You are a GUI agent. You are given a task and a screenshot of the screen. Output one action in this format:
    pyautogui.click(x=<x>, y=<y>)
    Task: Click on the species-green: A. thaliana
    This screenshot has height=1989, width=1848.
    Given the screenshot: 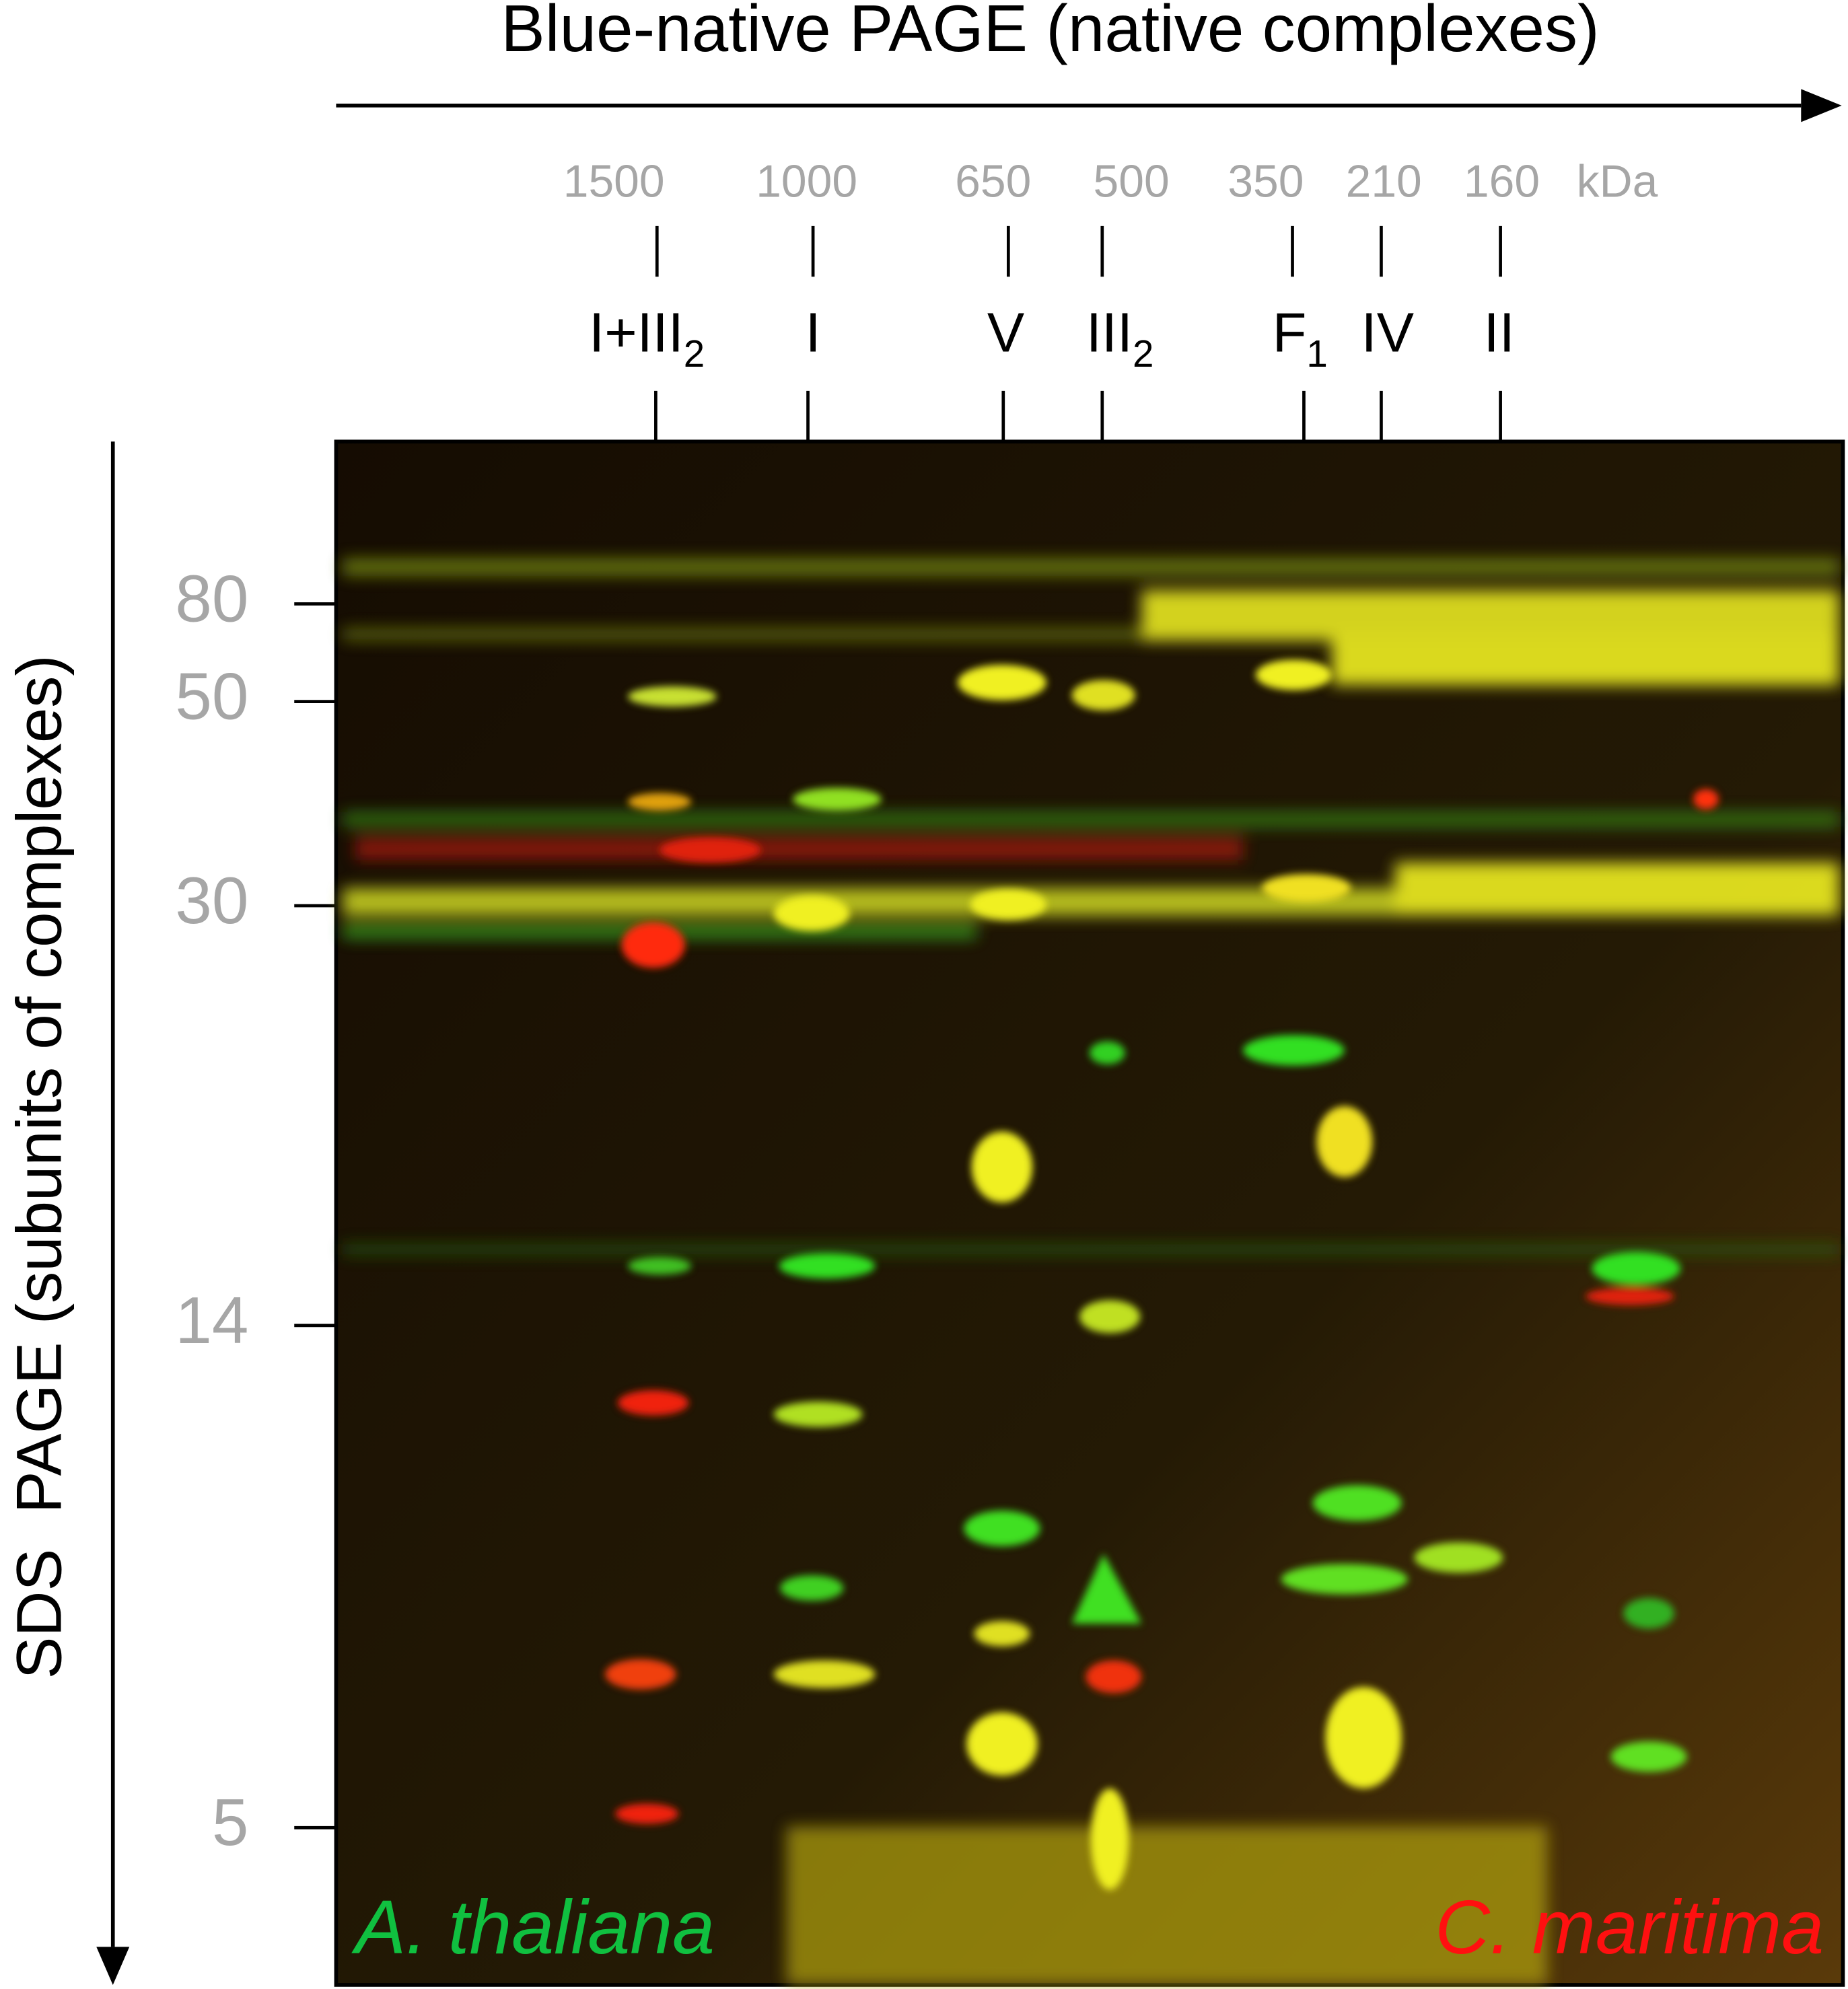 What is the action you would take?
    pyautogui.click(x=533, y=1927)
    